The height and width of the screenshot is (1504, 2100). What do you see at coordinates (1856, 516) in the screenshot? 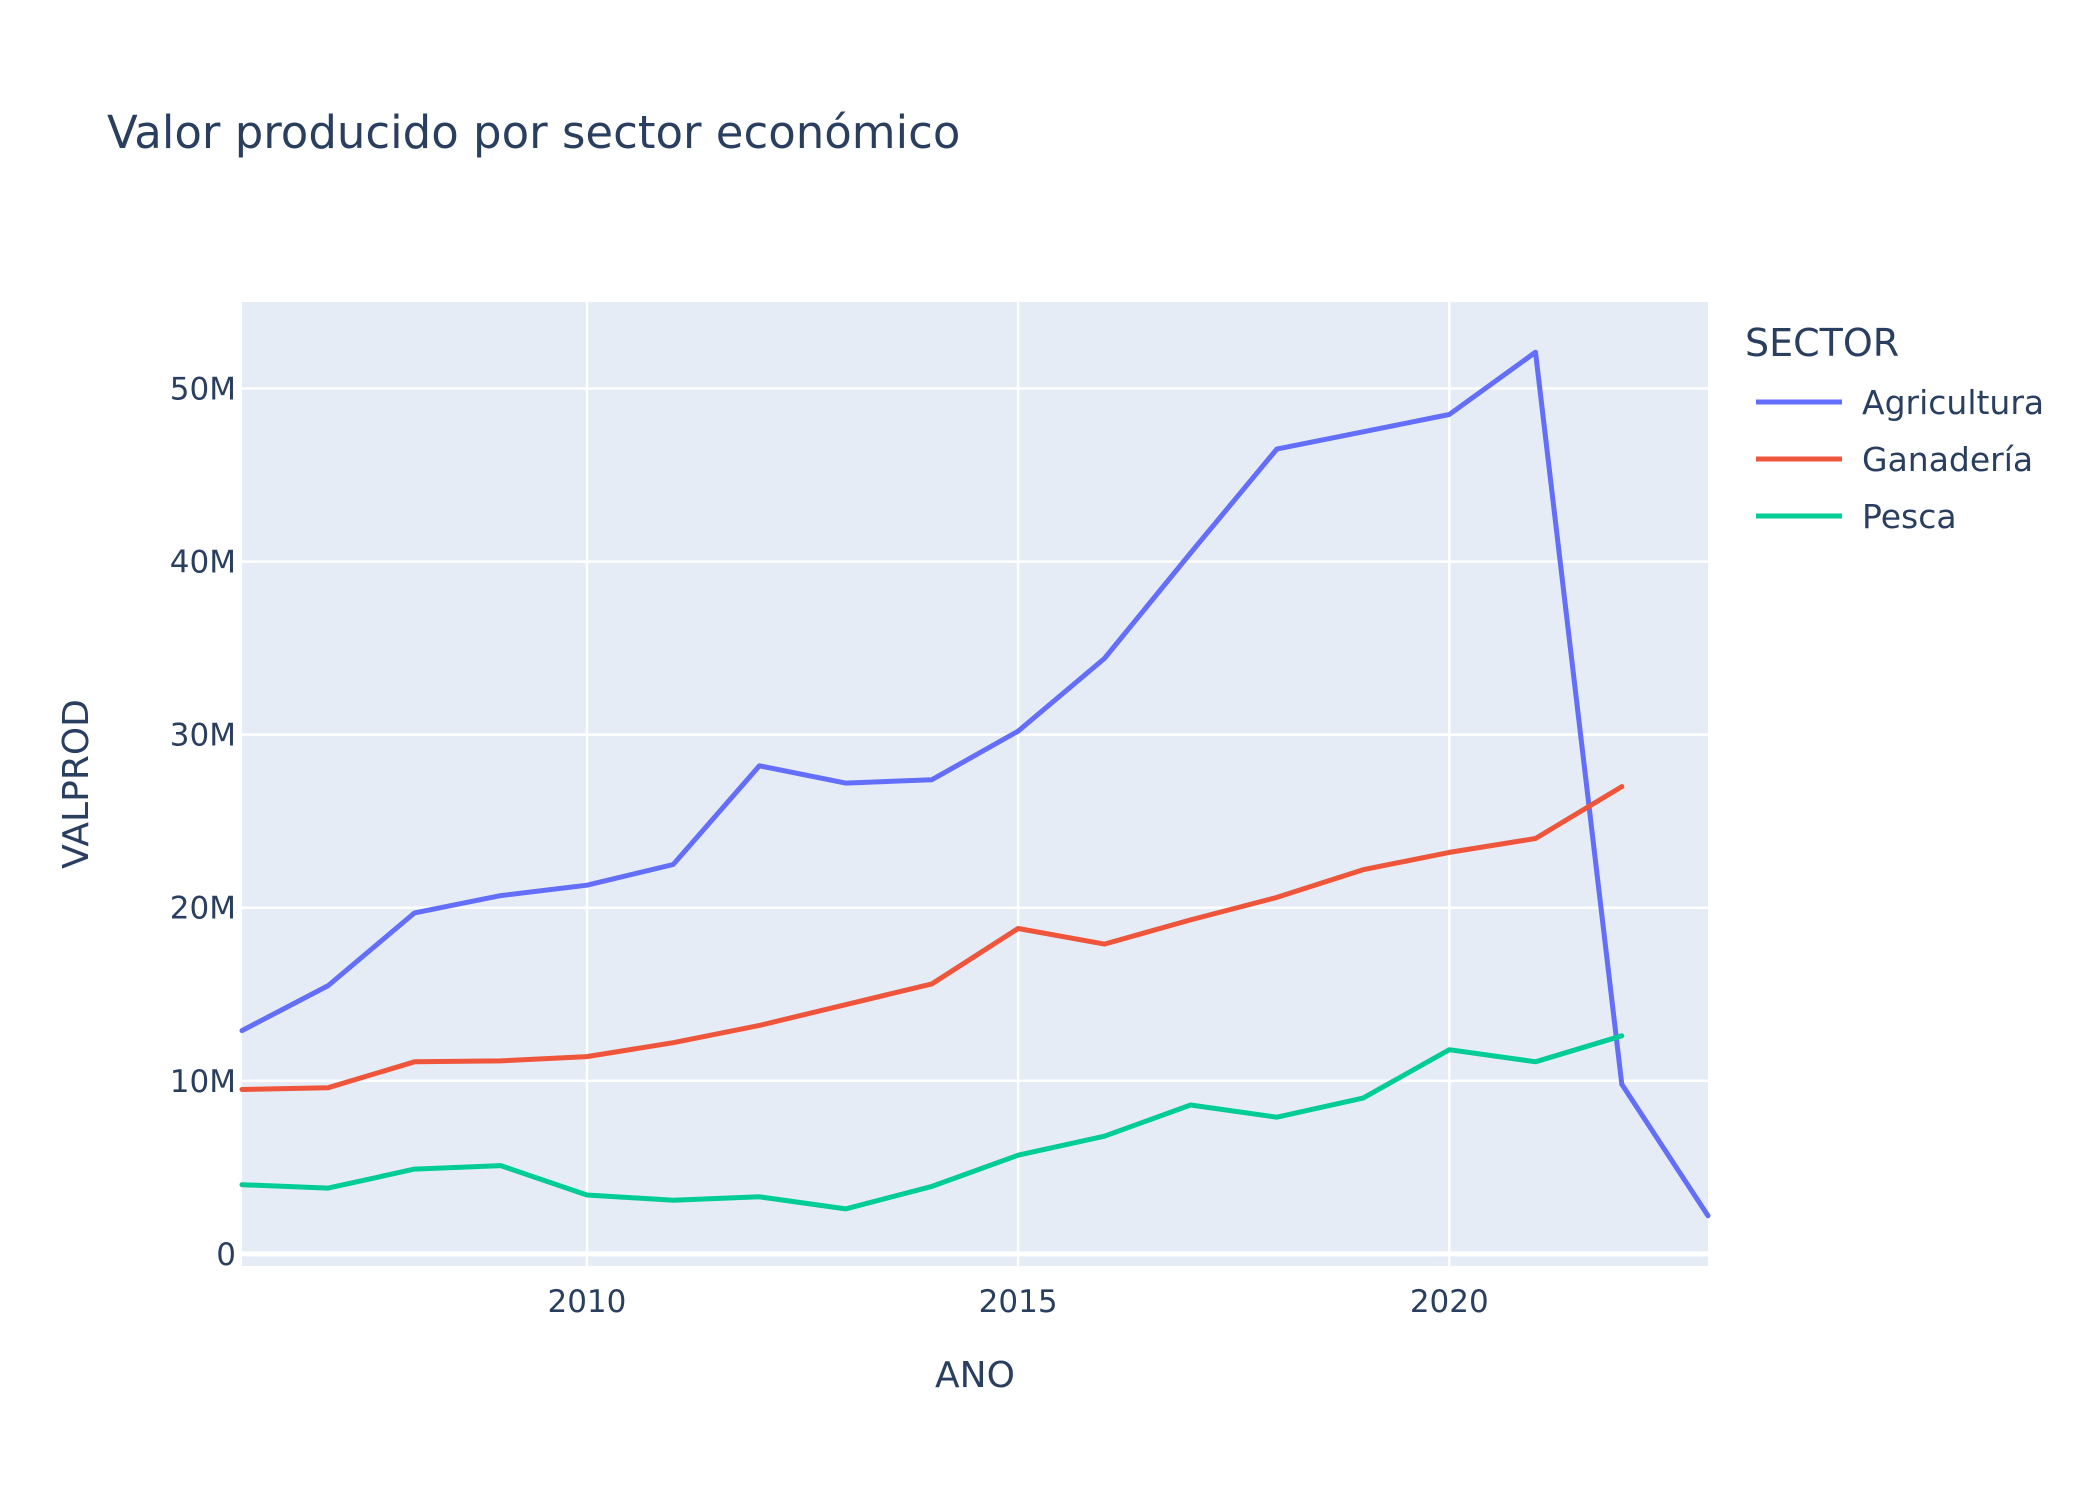
I see `legend-item-pesca: Pesca` at bounding box center [1856, 516].